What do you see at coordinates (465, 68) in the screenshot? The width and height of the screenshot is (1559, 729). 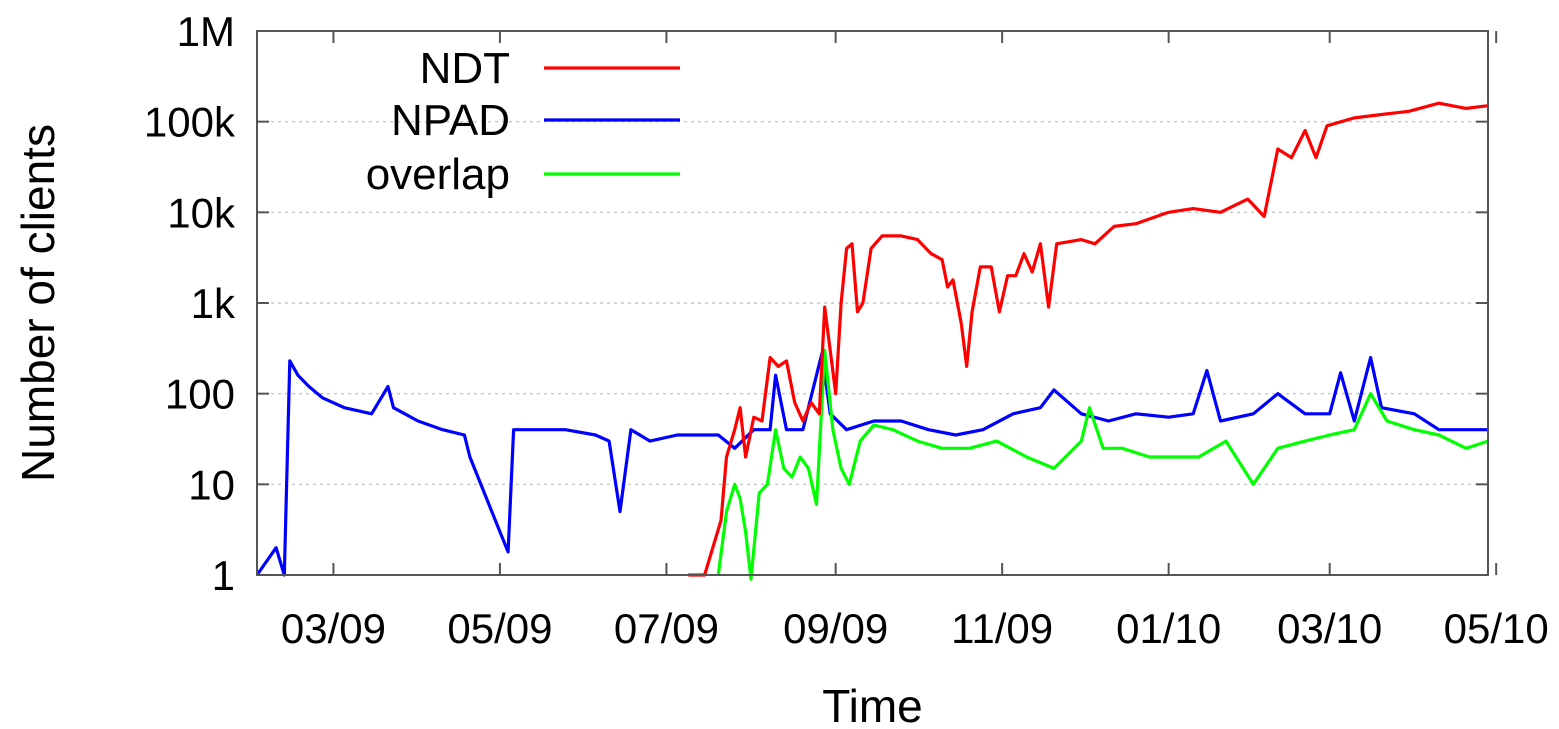 I see `legend-label-ndt: NDT` at bounding box center [465, 68].